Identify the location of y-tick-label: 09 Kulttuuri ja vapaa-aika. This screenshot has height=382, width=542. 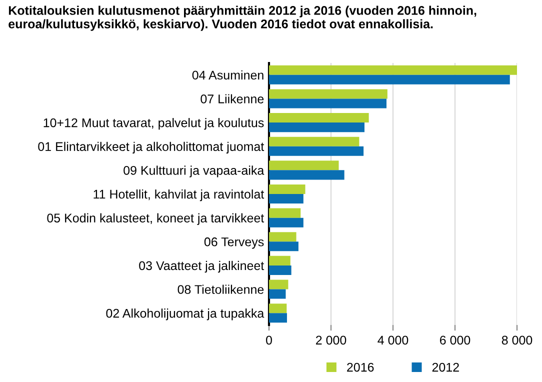
(194, 172).